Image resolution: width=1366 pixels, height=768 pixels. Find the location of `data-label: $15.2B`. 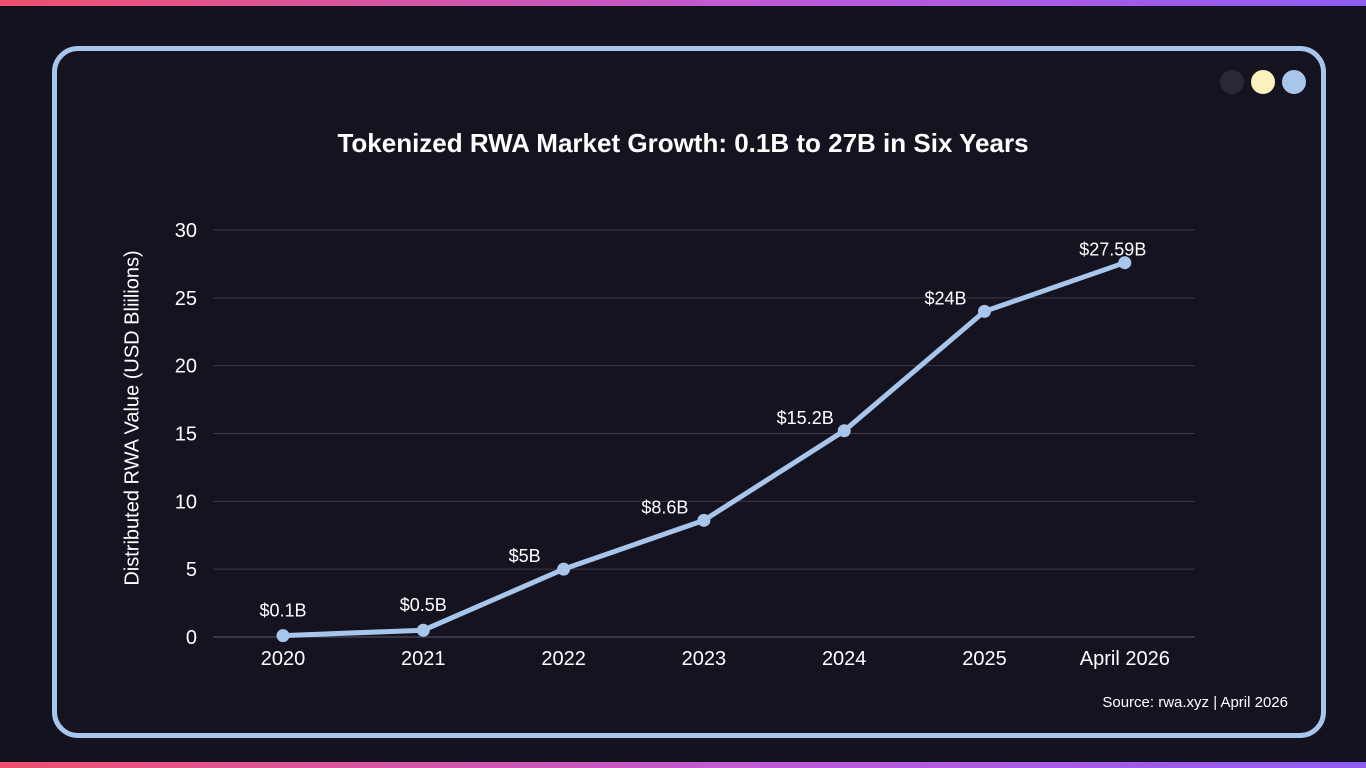

data-label: $15.2B is located at coordinates (805, 418).